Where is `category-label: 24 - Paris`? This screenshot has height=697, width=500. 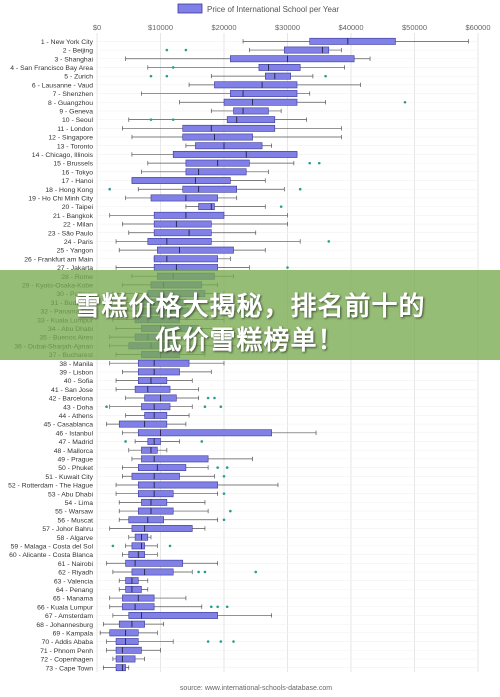 category-label: 24 - Paris is located at coordinates (79, 242).